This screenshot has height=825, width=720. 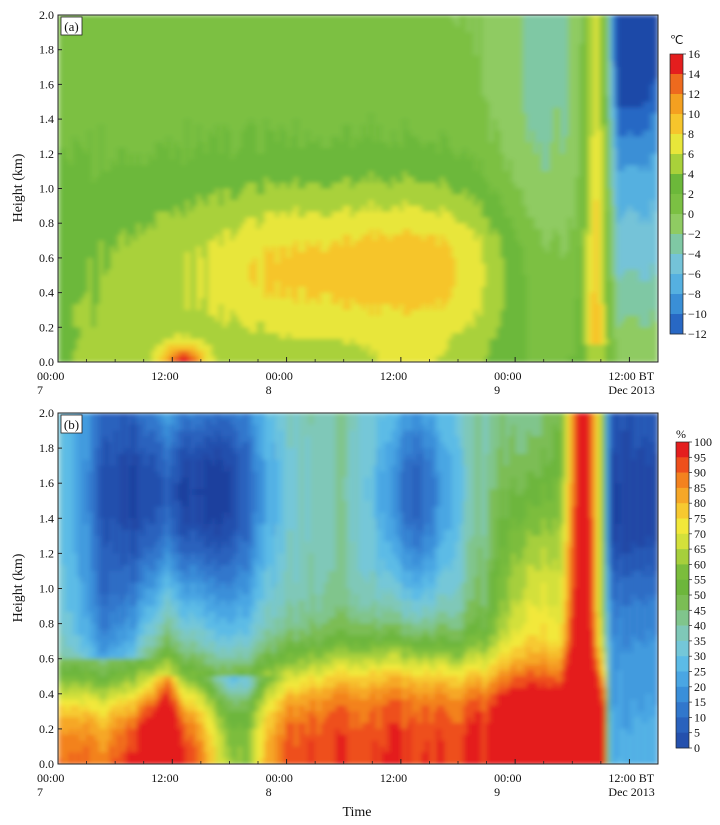 What do you see at coordinates (46, 729) in the screenshot?
I see `panel-b-ytick-label: 0.2` at bounding box center [46, 729].